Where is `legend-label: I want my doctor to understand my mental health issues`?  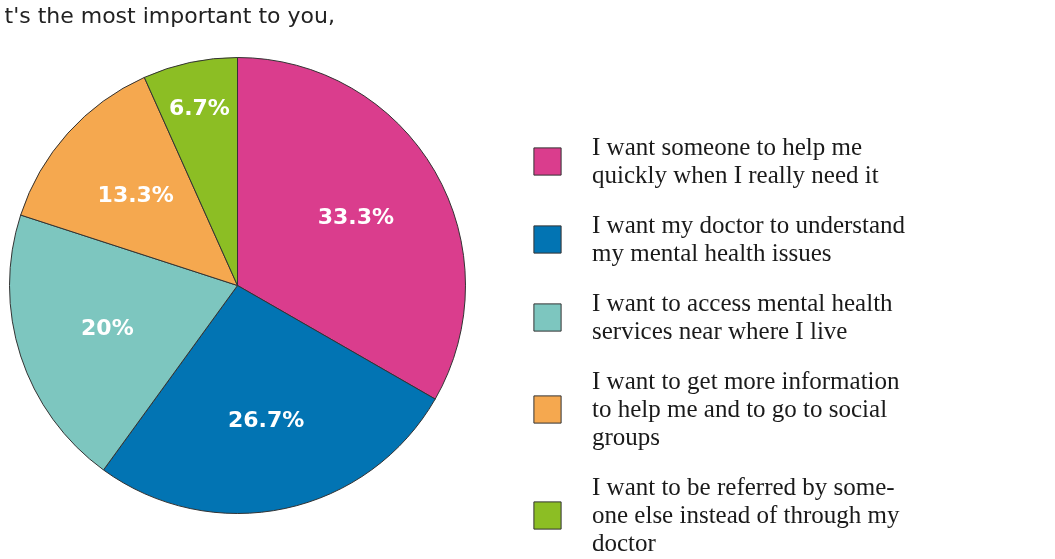 legend-label: I want my doctor to understand my mental health issues is located at coordinates (749, 239).